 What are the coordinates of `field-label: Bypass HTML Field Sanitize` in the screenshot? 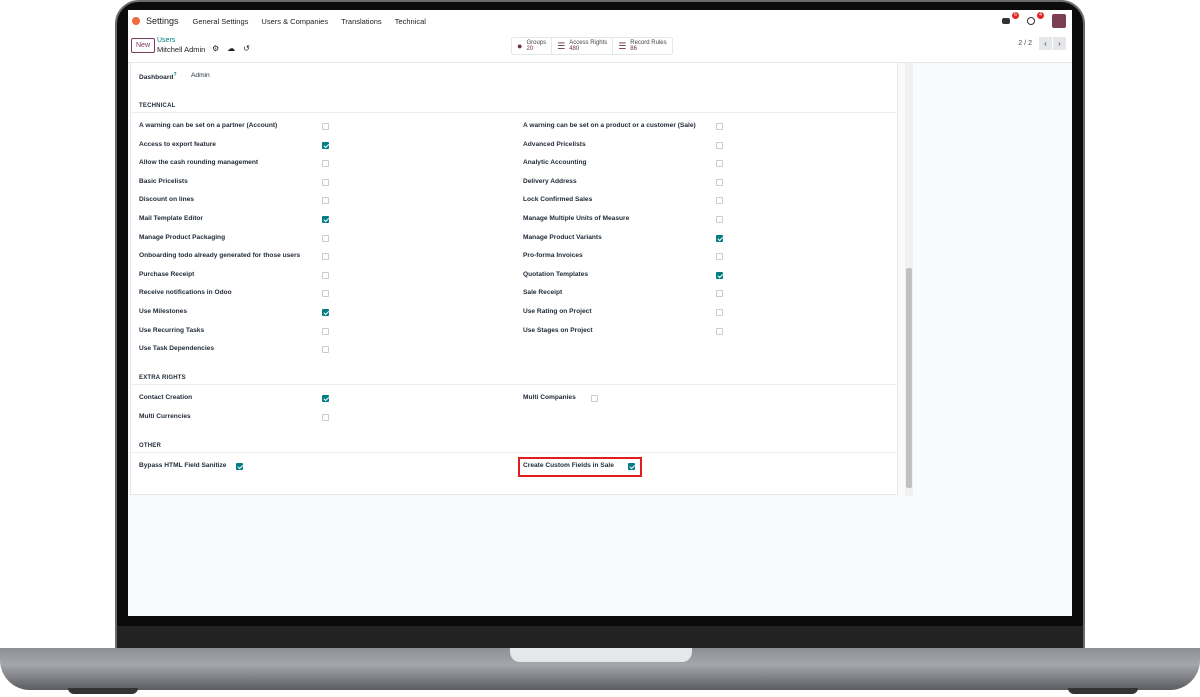 It's located at (183, 465).